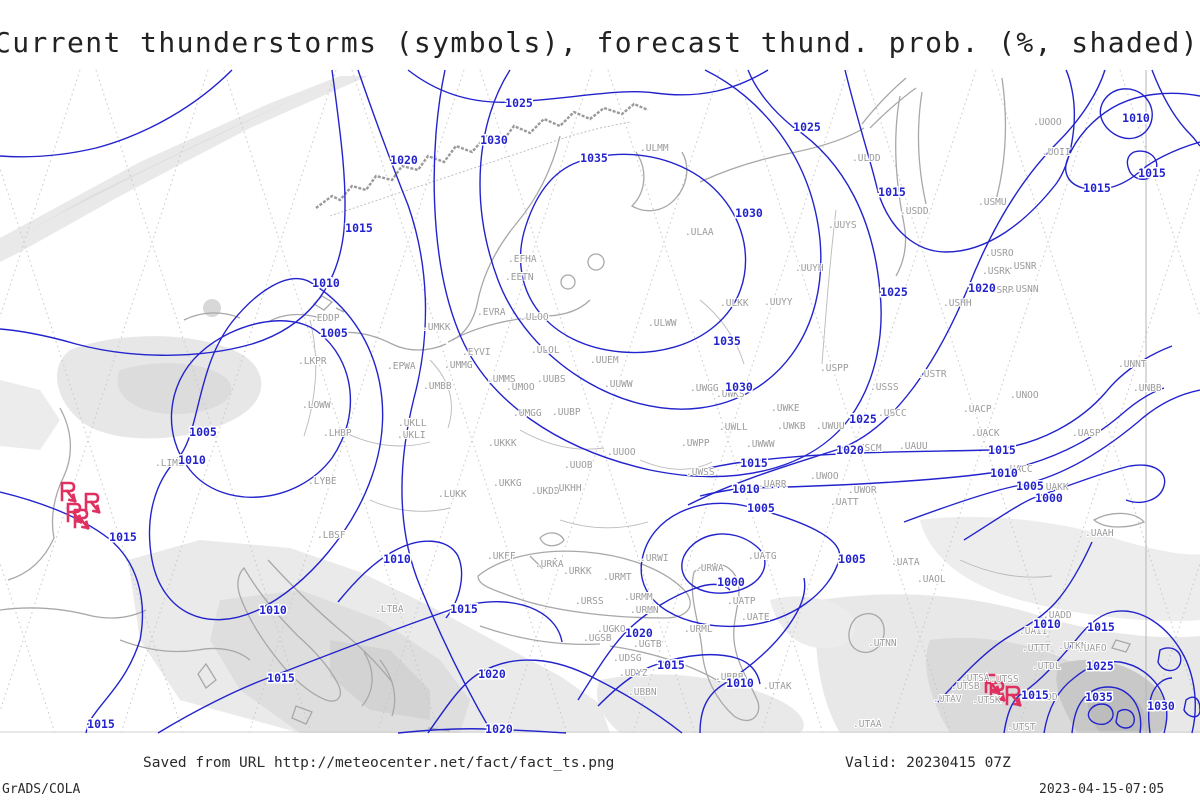 The width and height of the screenshot is (1200, 804). What do you see at coordinates (545, 350) in the screenshot?
I see `station-label: .ULOL` at bounding box center [545, 350].